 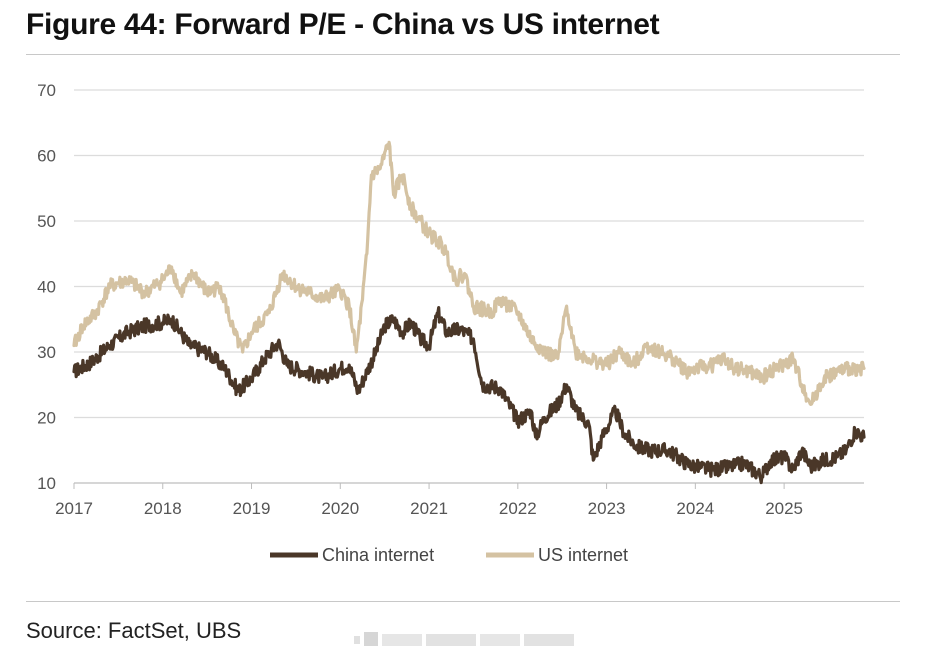 What do you see at coordinates (134, 630) in the screenshot?
I see `source-note: Source: FactSet, UBS` at bounding box center [134, 630].